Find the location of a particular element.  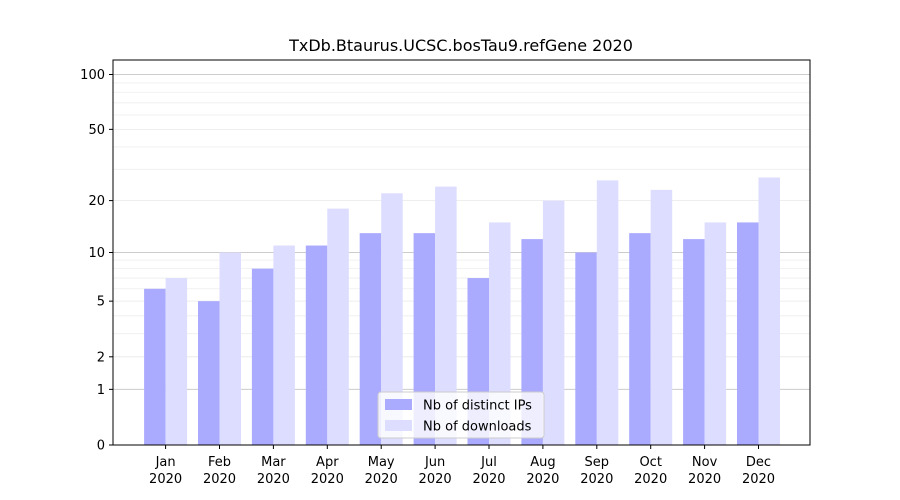

legend-label: Nb of distinct IPs is located at coordinates (477, 406).